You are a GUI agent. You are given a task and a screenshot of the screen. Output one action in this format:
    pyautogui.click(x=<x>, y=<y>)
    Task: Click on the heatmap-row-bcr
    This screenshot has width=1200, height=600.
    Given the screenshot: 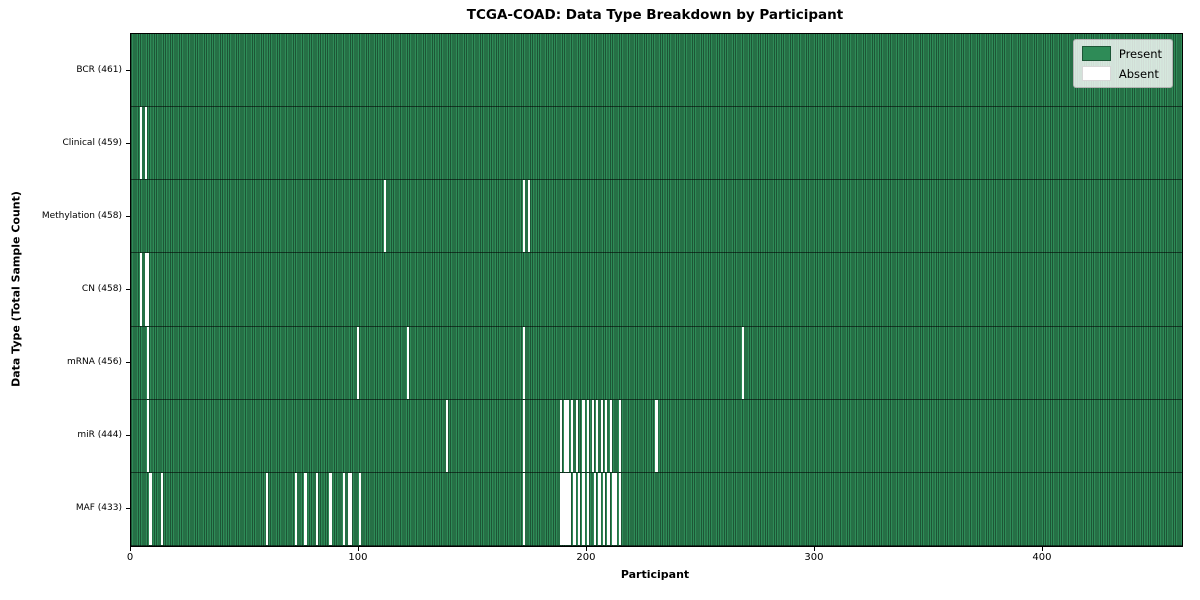 What is the action you would take?
    pyautogui.click(x=656, y=71)
    